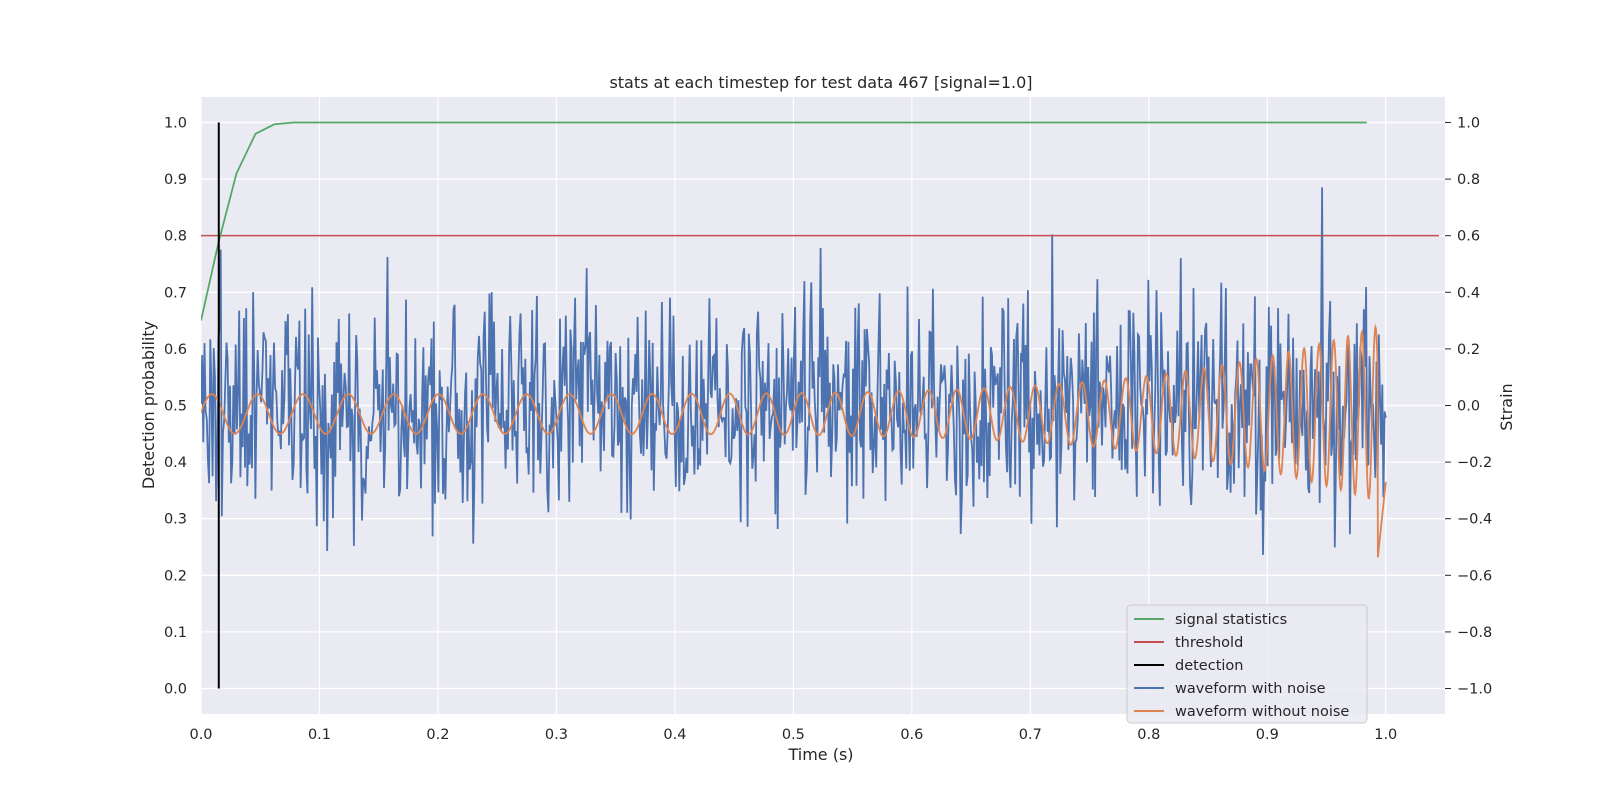 The height and width of the screenshot is (800, 1600). What do you see at coordinates (175, 123) in the screenshot?
I see `y-tick-label-left: 1.0` at bounding box center [175, 123].